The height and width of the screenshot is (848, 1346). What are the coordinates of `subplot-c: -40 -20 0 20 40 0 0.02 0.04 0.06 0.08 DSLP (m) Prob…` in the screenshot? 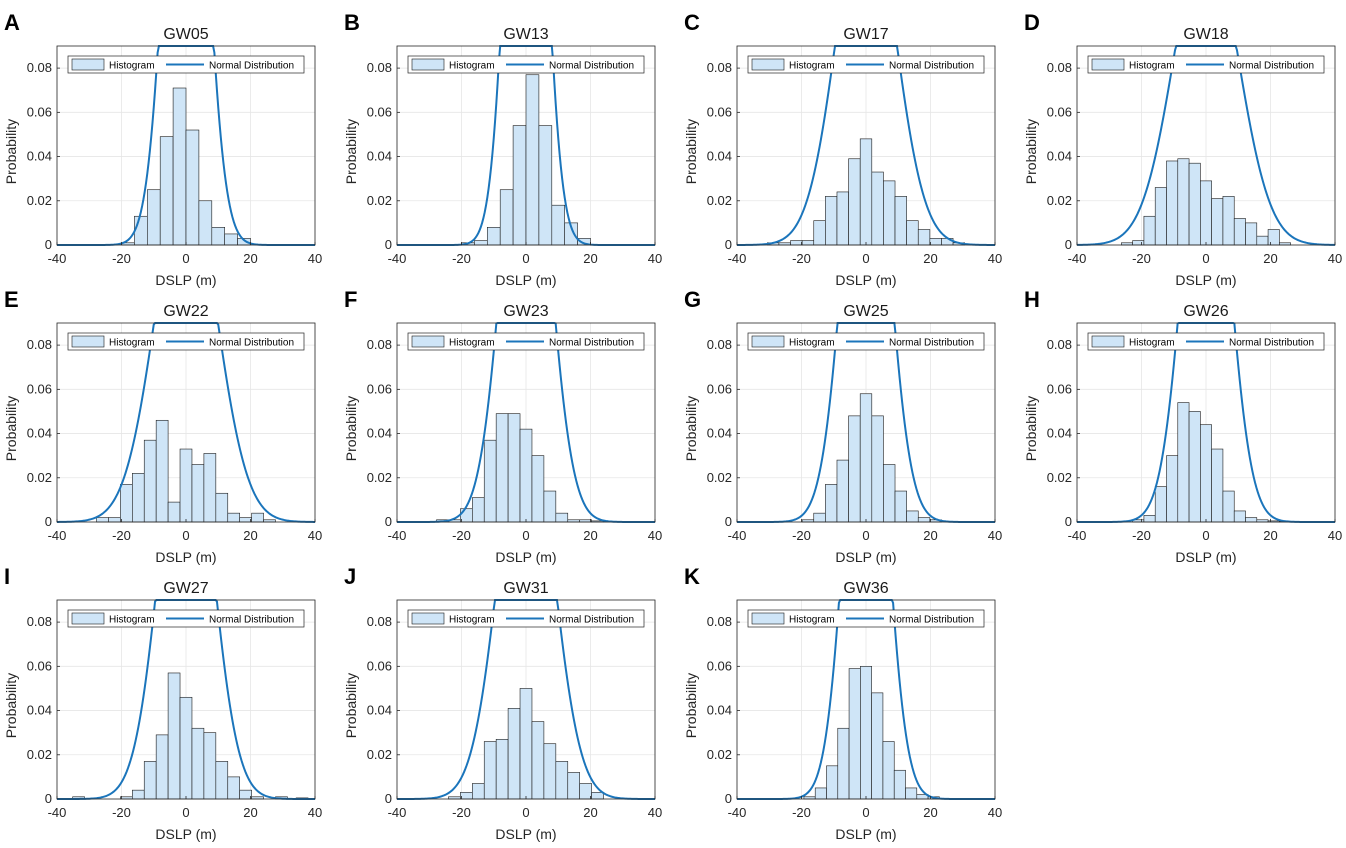 It's located at (842, 149).